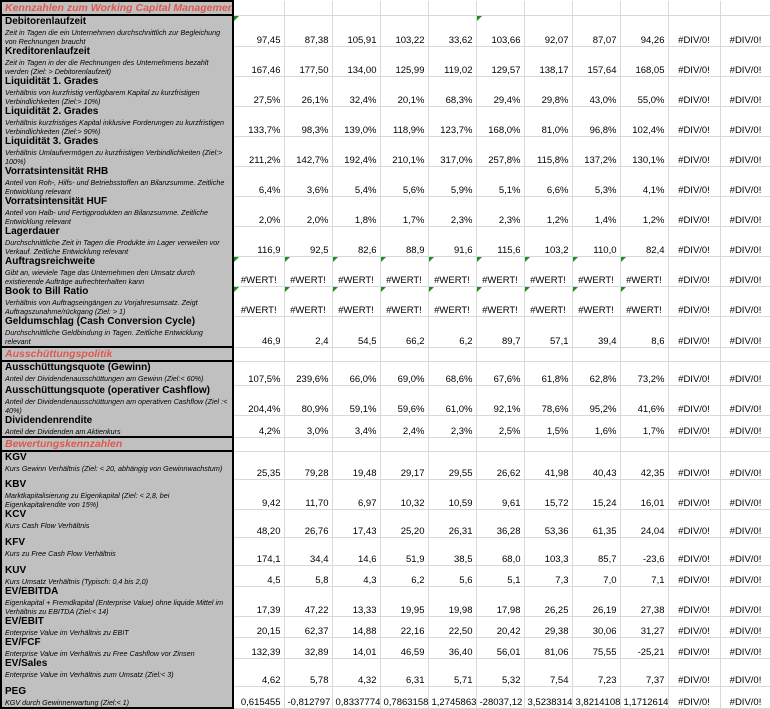  What do you see at coordinates (404, 576) in the screenshot?
I see `value-cell: 6,2` at bounding box center [404, 576].